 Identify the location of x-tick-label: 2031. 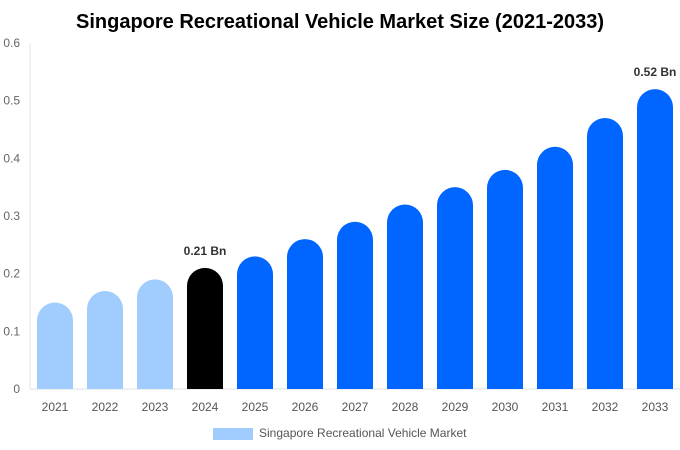
(555, 407).